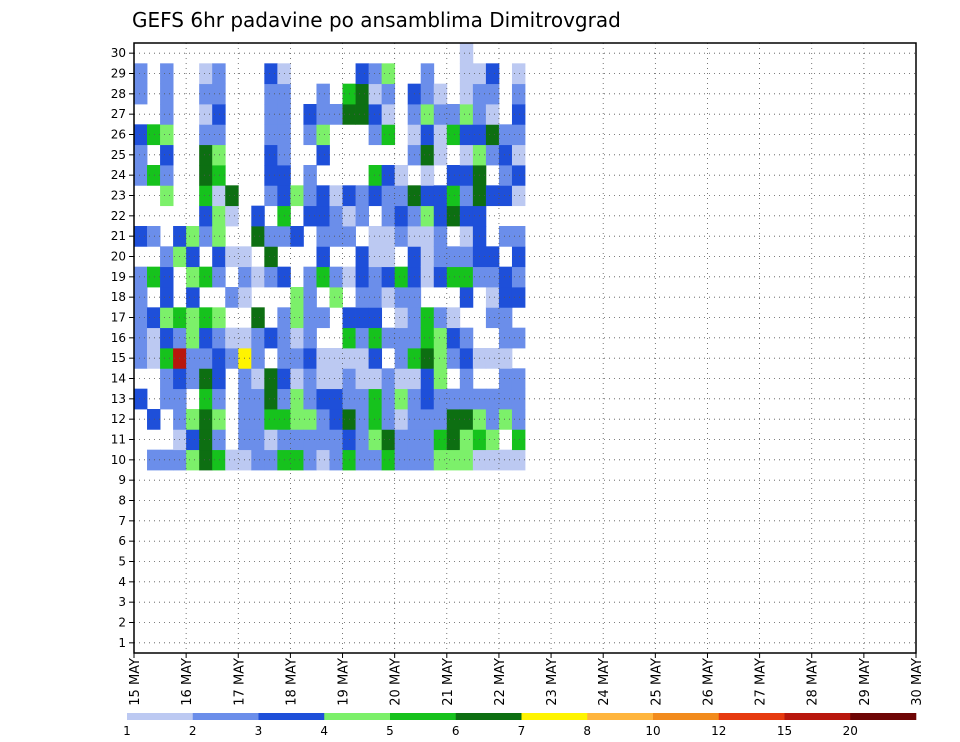 The width and height of the screenshot is (960, 742). What do you see at coordinates (656, 682) in the screenshot?
I see `x-tick-label: 25 MAY` at bounding box center [656, 682].